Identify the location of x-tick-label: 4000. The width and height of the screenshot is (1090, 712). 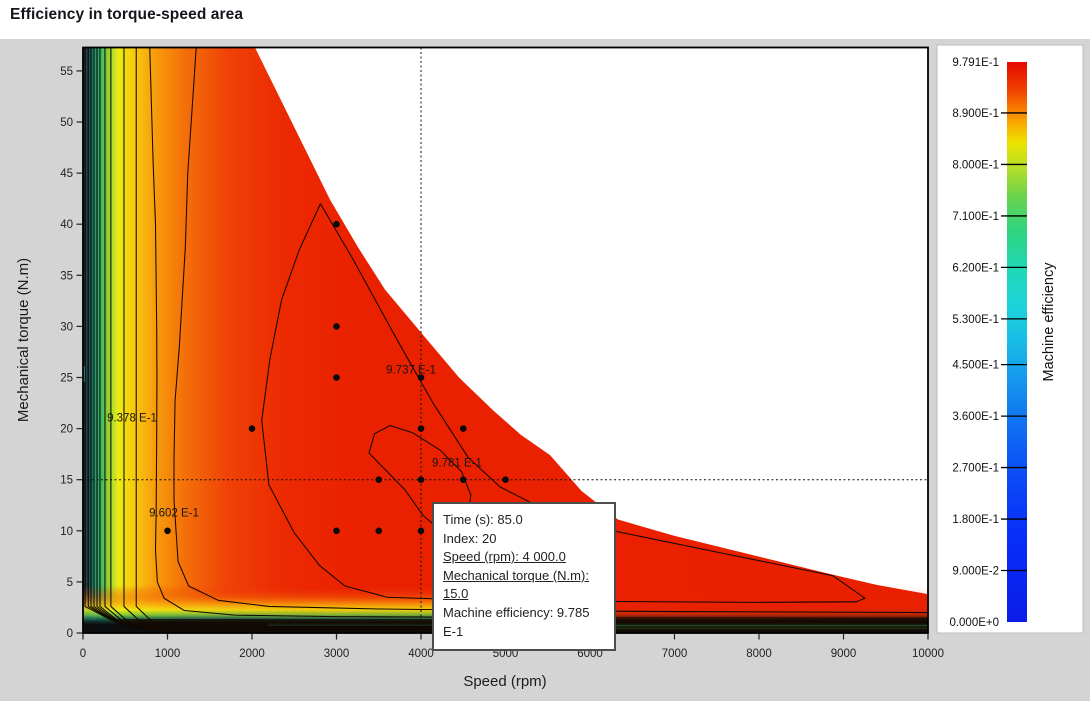
(421, 654).